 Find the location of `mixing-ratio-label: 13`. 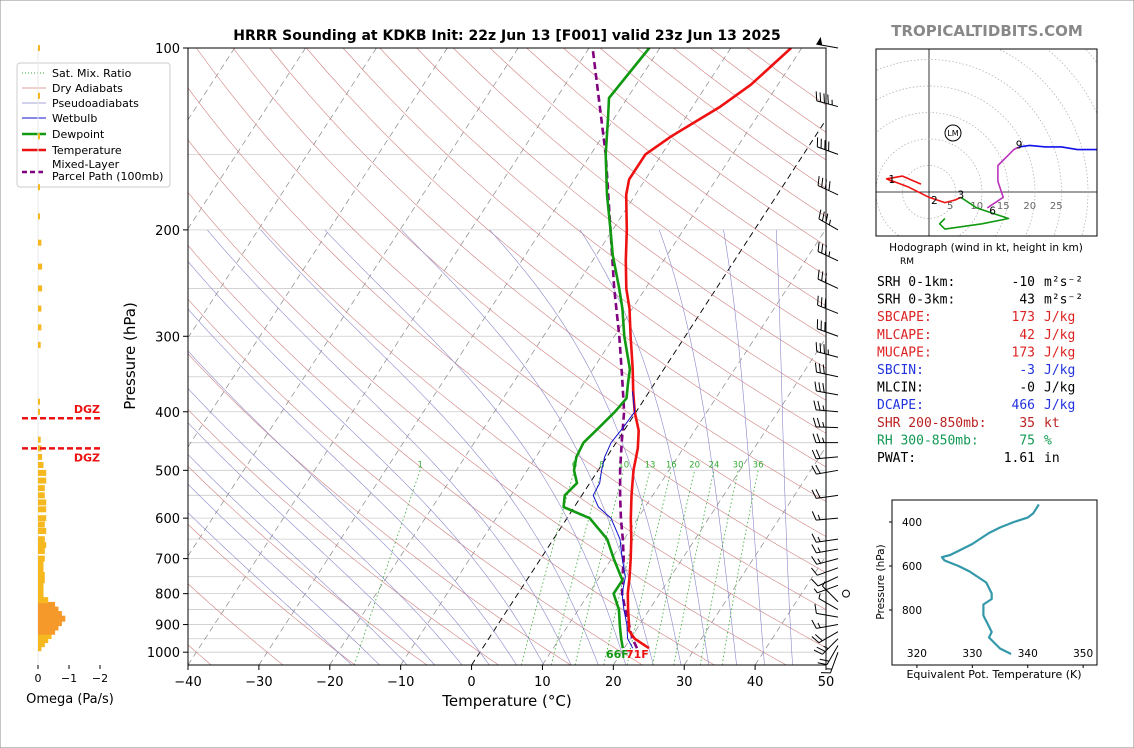

mixing-ratio-label: 13 is located at coordinates (650, 465).